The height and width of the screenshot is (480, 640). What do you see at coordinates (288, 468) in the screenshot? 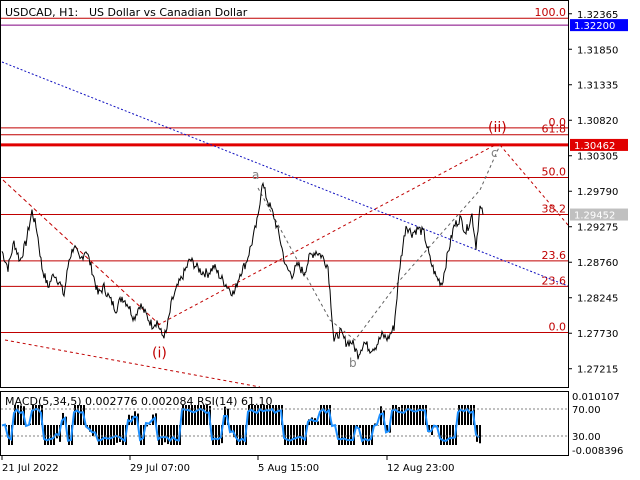
I see `x-tick-label: 5 Aug 15:00` at bounding box center [288, 468].